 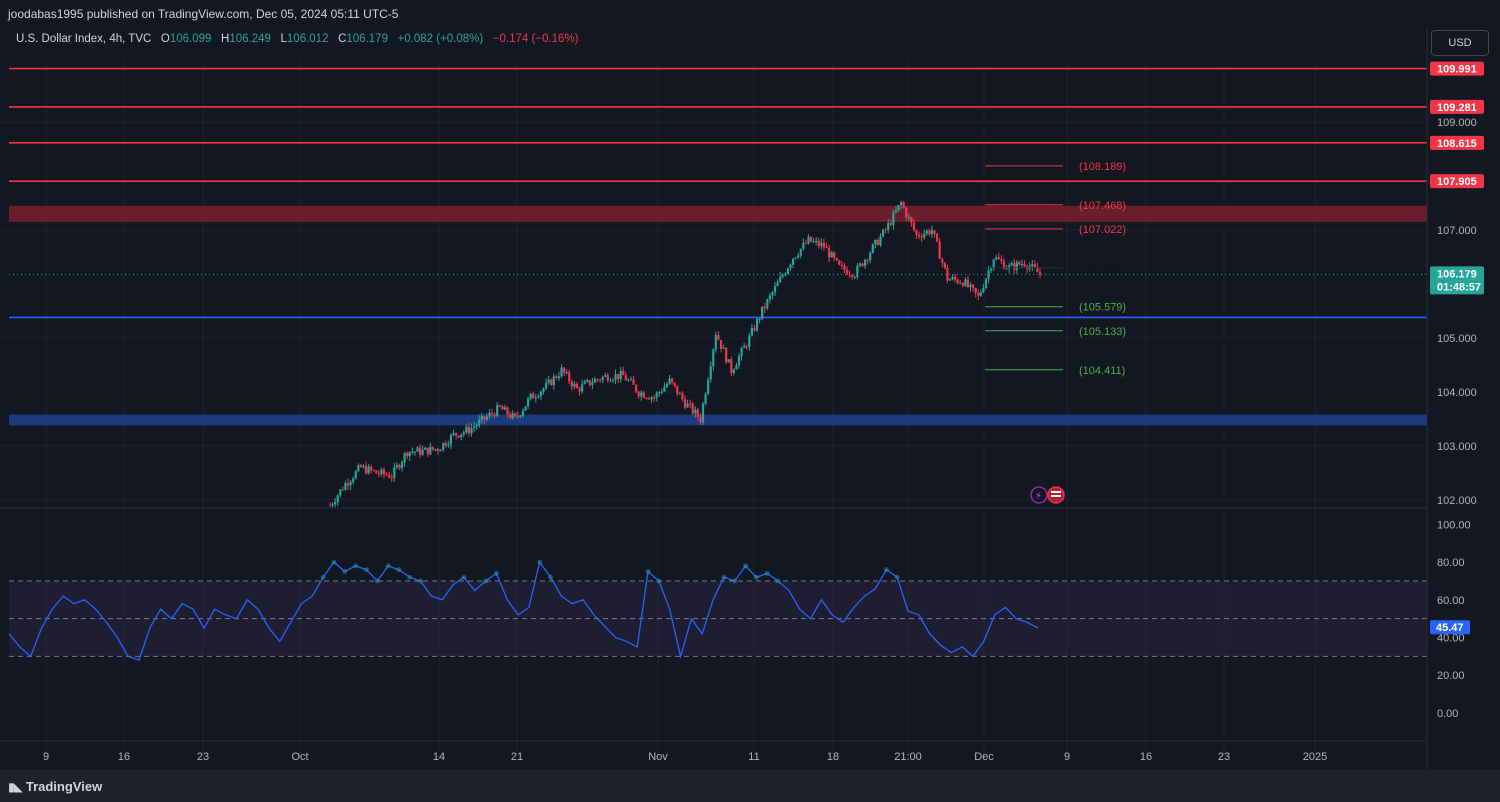 I want to click on rsi-line, so click(x=523, y=610).